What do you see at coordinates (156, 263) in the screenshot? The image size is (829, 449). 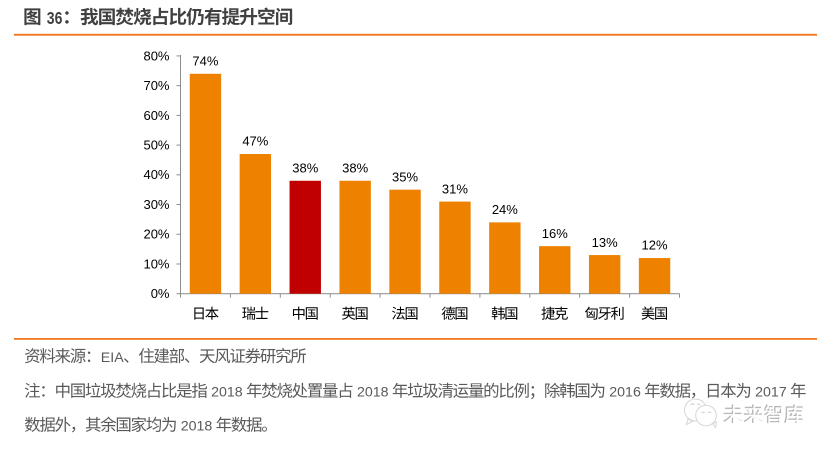 I see `svg-text: 10%` at bounding box center [156, 263].